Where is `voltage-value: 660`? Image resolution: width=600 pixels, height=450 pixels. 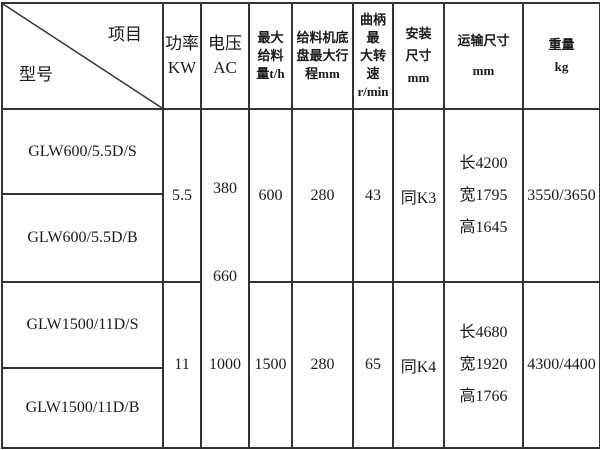 voltage-value: 660 is located at coordinates (225, 276).